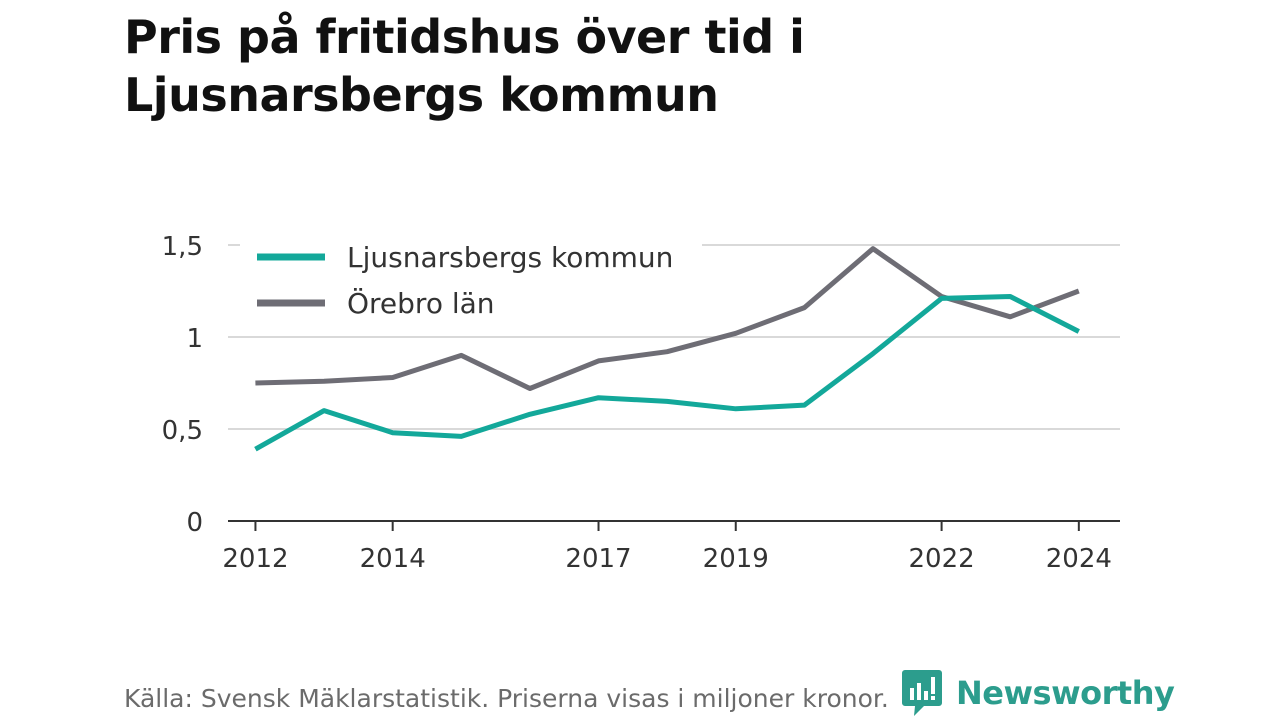 The image size is (1280, 720). Describe the element at coordinates (942, 559) in the screenshot. I see `x-tick-label: 2022` at that location.